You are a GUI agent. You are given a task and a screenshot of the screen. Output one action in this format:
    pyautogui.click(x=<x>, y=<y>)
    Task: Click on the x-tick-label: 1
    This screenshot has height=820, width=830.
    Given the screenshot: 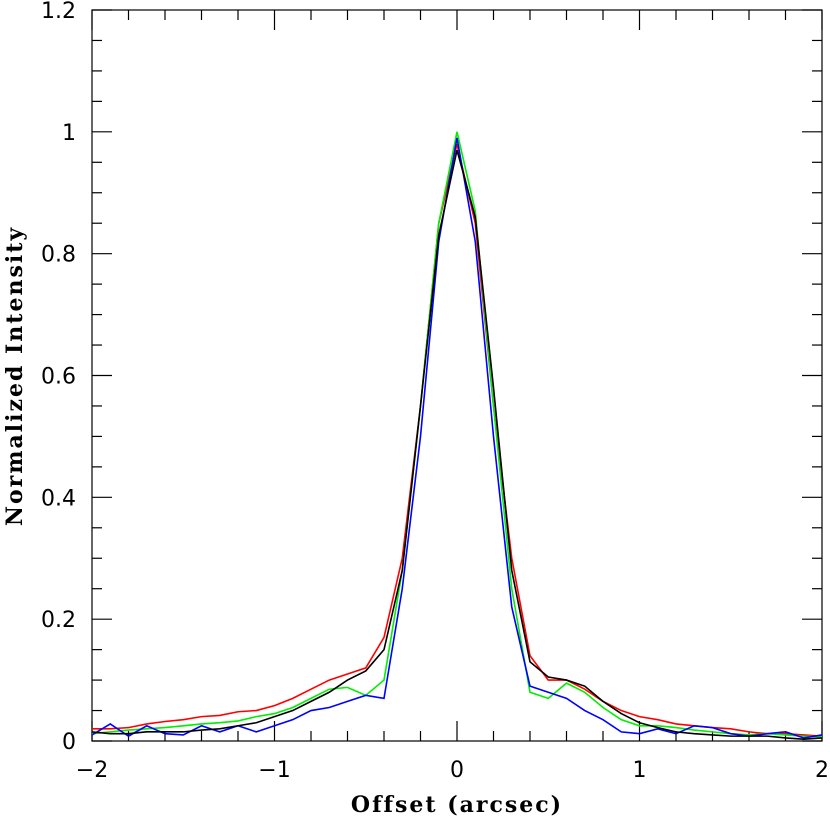 What is the action you would take?
    pyautogui.click(x=640, y=770)
    